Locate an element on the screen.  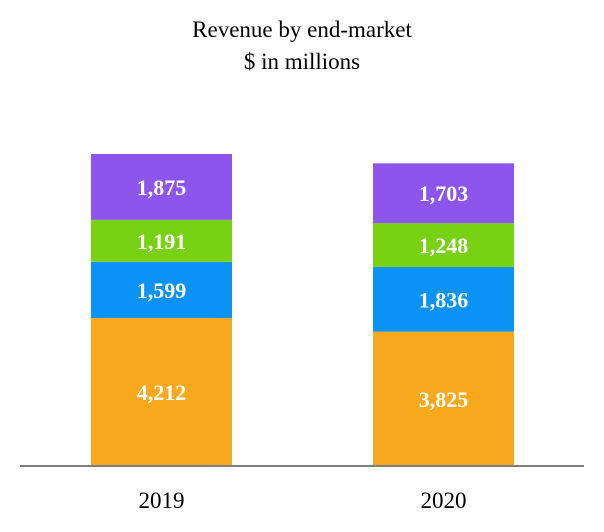
data-label-2020-3: 1,248 is located at coordinates (444, 245).